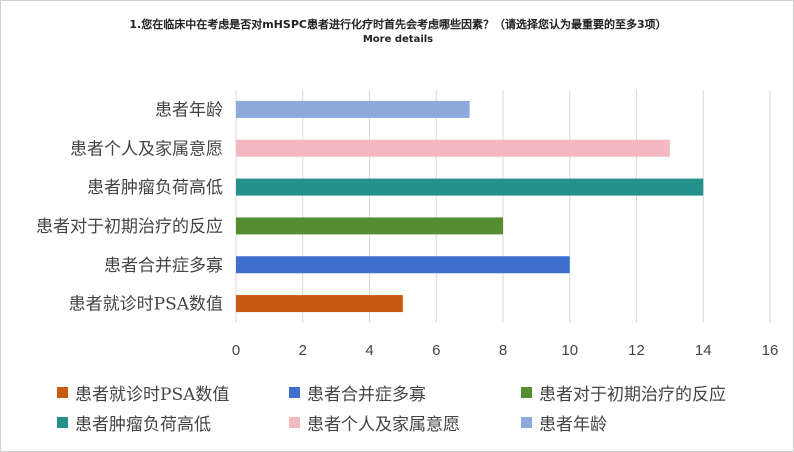 Image resolution: width=794 pixels, height=452 pixels. I want to click on category-label: 患者合并症多寡, so click(163, 266).